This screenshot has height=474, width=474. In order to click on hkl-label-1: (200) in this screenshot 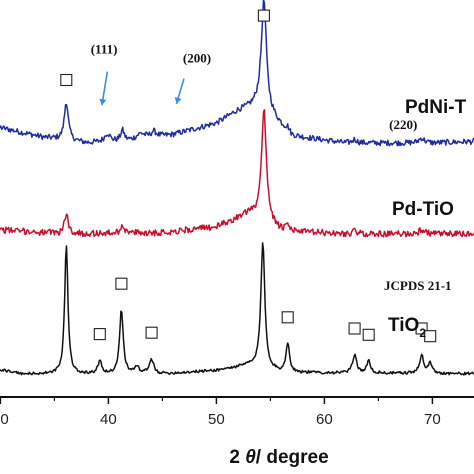, I will do `click(197, 58)`.